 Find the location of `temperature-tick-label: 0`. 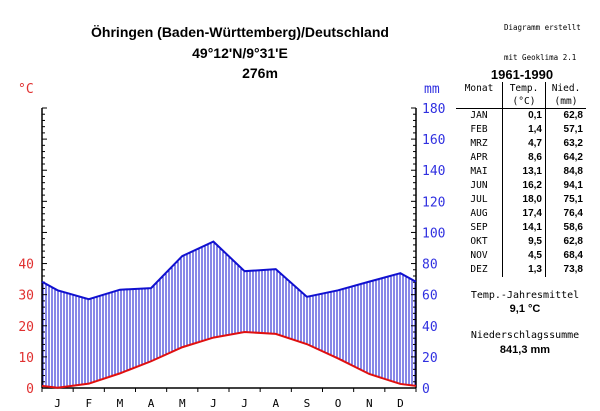

temperature-tick-label: 0 is located at coordinates (30, 389).